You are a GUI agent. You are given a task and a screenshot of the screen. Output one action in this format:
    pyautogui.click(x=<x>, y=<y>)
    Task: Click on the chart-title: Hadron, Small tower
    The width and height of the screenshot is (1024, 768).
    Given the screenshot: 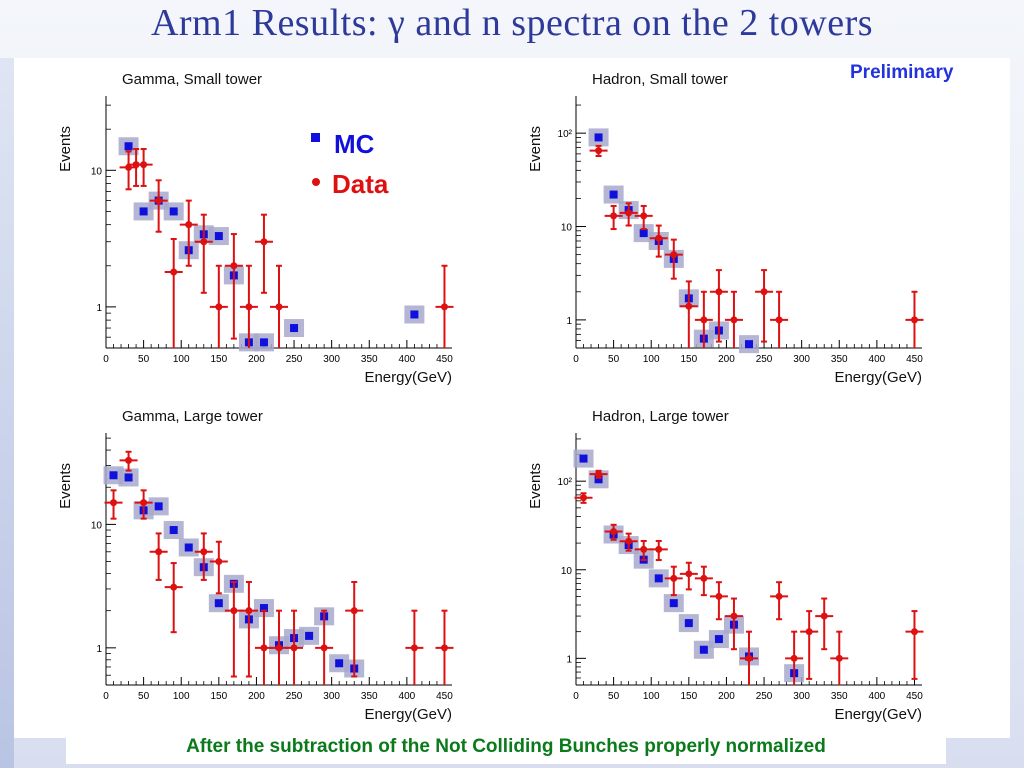 What is the action you would take?
    pyautogui.click(x=660, y=79)
    